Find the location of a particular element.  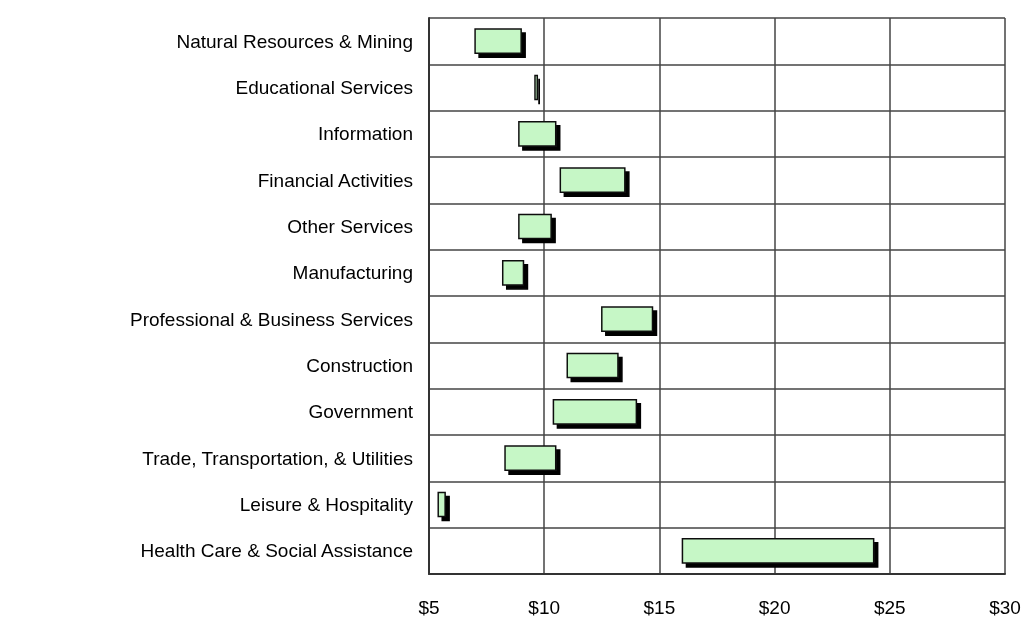

y-tick-label: Financial Activities is located at coordinates (335, 180).